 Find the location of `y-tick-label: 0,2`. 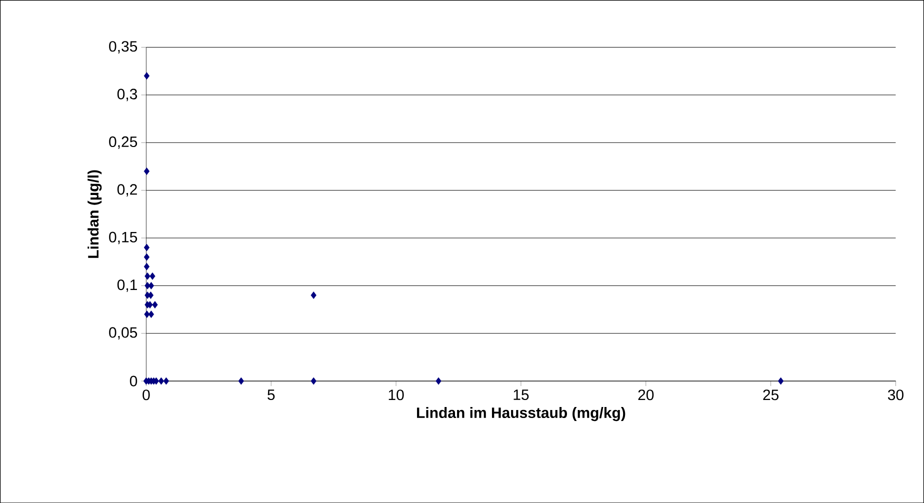

y-tick-label: 0,2 is located at coordinates (127, 190).